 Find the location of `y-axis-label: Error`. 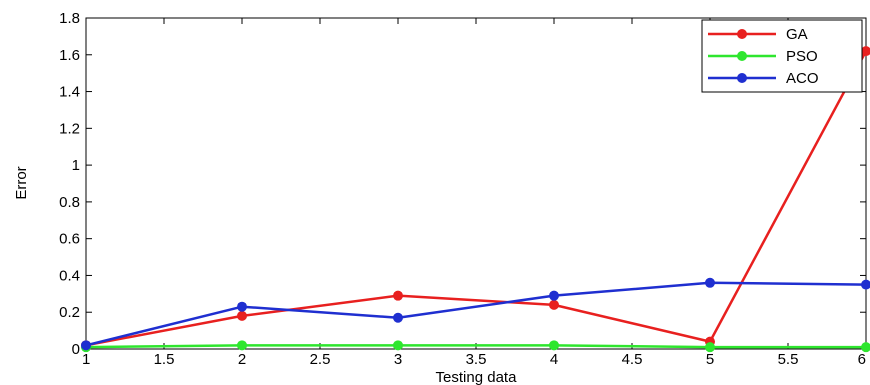

y-axis-label: Error is located at coordinates (21, 182).